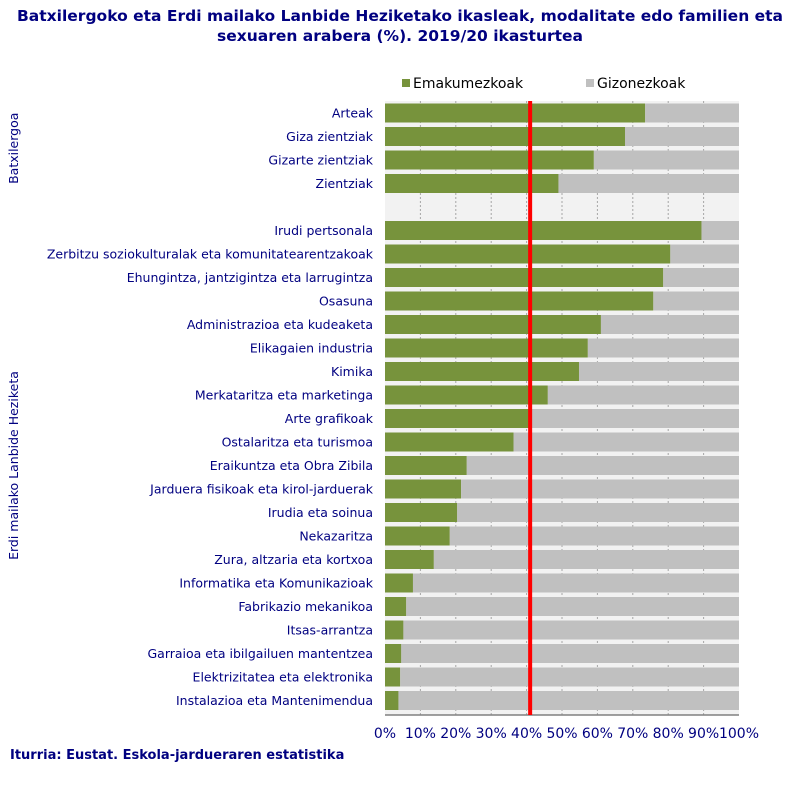 The width and height of the screenshot is (800, 811). Describe the element at coordinates (455, 734) in the screenshot. I see `tick-label: 20%` at that location.